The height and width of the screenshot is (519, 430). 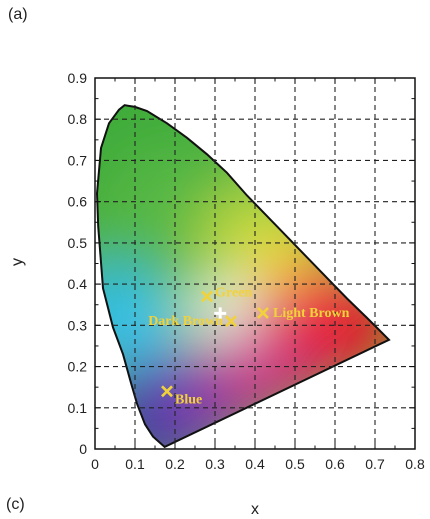 I want to click on y-tick-label: 0.8, so click(x=78, y=119).